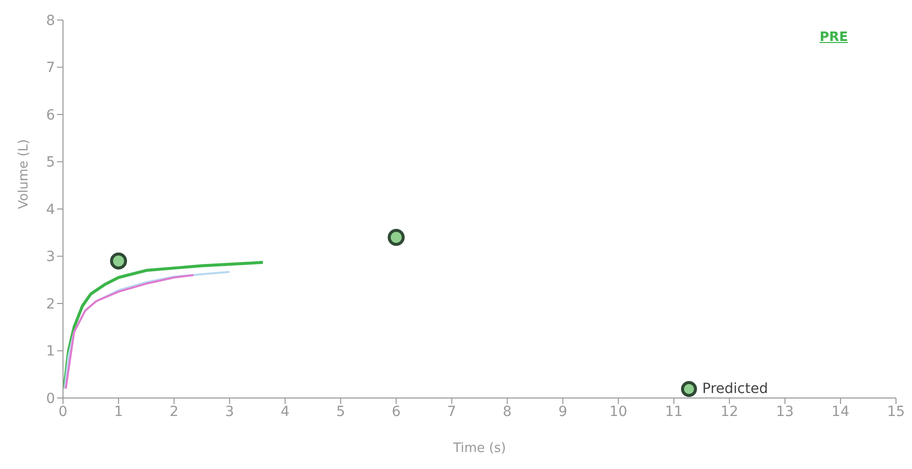 The image size is (912, 469). What do you see at coordinates (51, 210) in the screenshot?
I see `y-tick-label: 4` at bounding box center [51, 210].